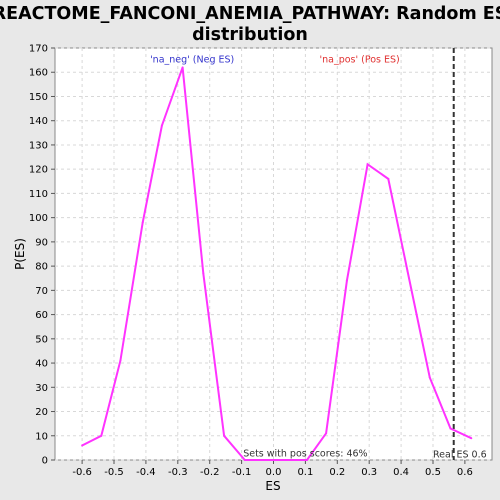  What do you see at coordinates (460, 455) in the screenshot?
I see `annotation-real-es: Real ES 0.6` at bounding box center [460, 455].